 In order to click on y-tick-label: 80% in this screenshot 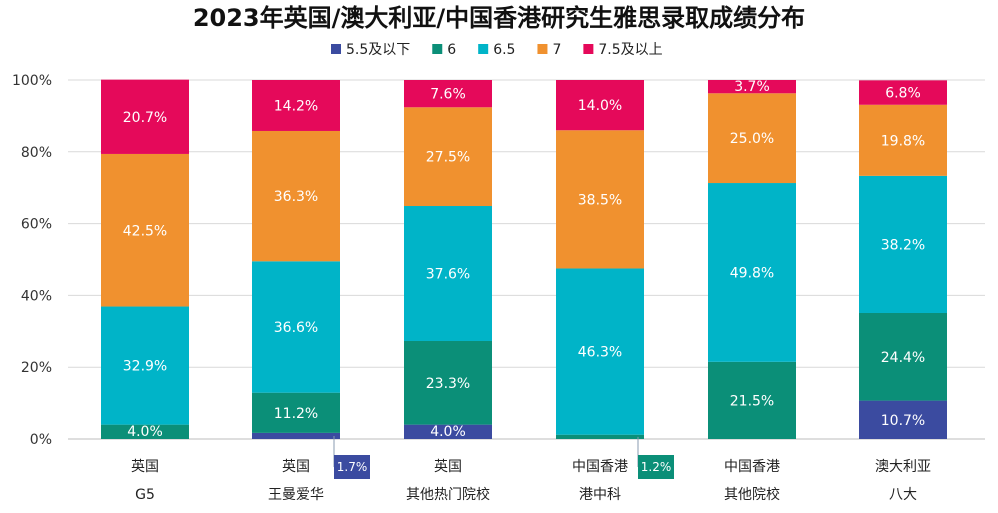, I will do `click(36, 153)`.